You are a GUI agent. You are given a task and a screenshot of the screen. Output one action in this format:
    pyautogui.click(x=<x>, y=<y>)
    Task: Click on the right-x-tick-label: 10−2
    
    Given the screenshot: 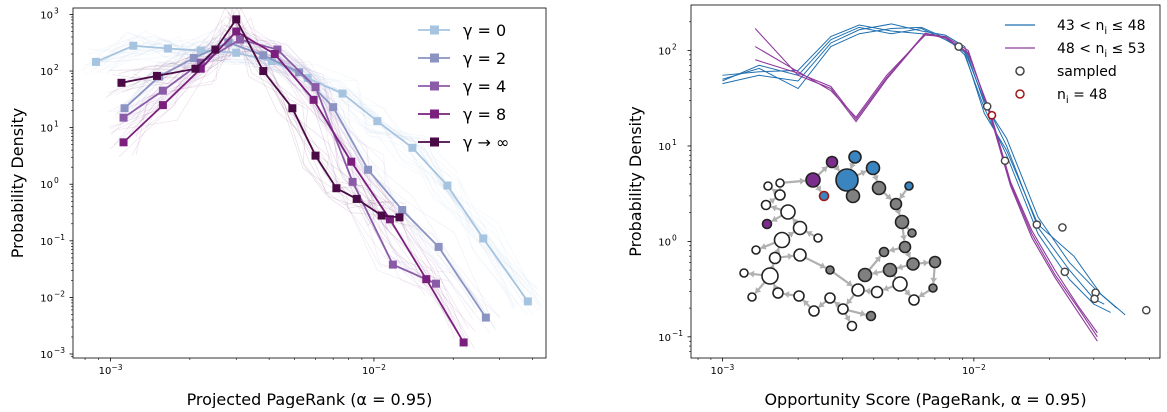 What is the action you would take?
    pyautogui.click(x=974, y=370)
    